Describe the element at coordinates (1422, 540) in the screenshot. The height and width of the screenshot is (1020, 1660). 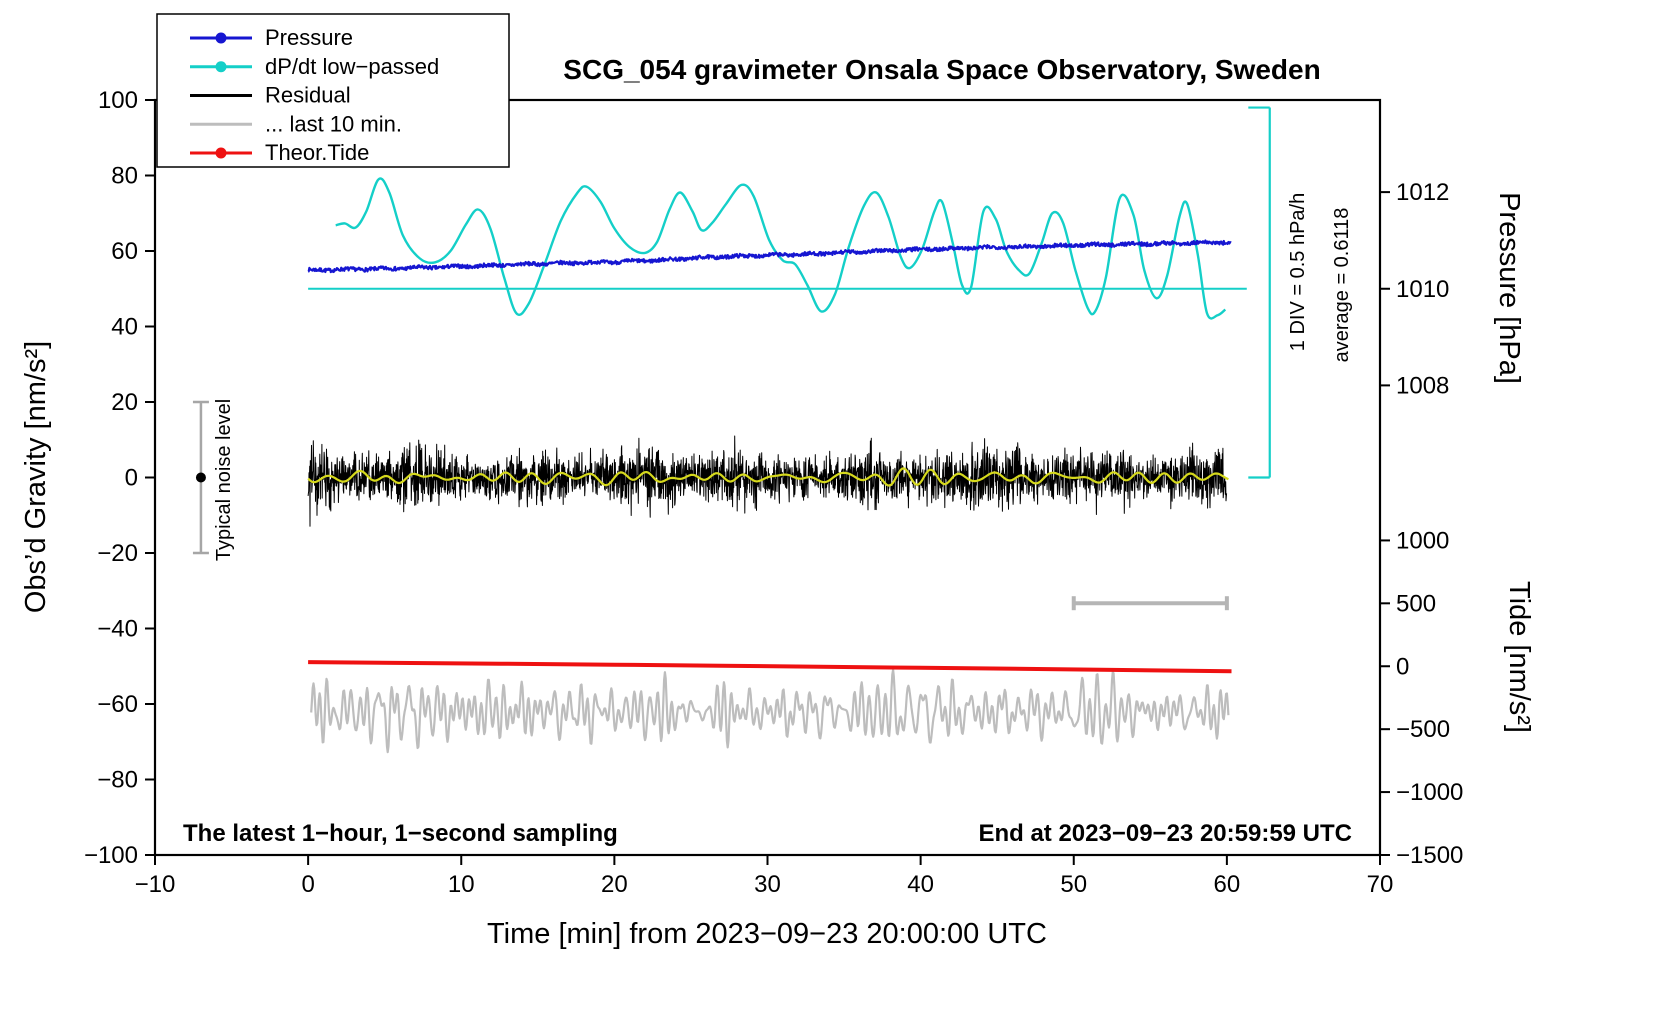
I see `tide-tick-label: 1000` at that location.